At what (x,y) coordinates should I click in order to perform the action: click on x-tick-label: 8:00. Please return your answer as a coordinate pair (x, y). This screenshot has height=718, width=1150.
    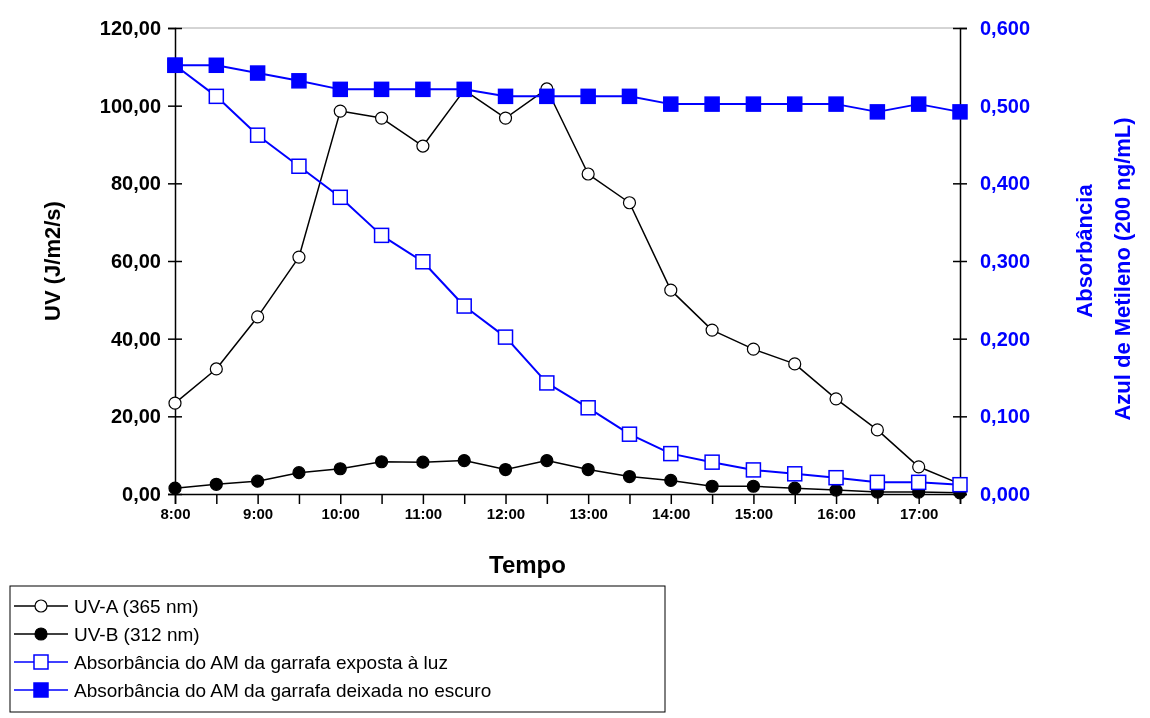
    Looking at the image, I should click on (175, 513).